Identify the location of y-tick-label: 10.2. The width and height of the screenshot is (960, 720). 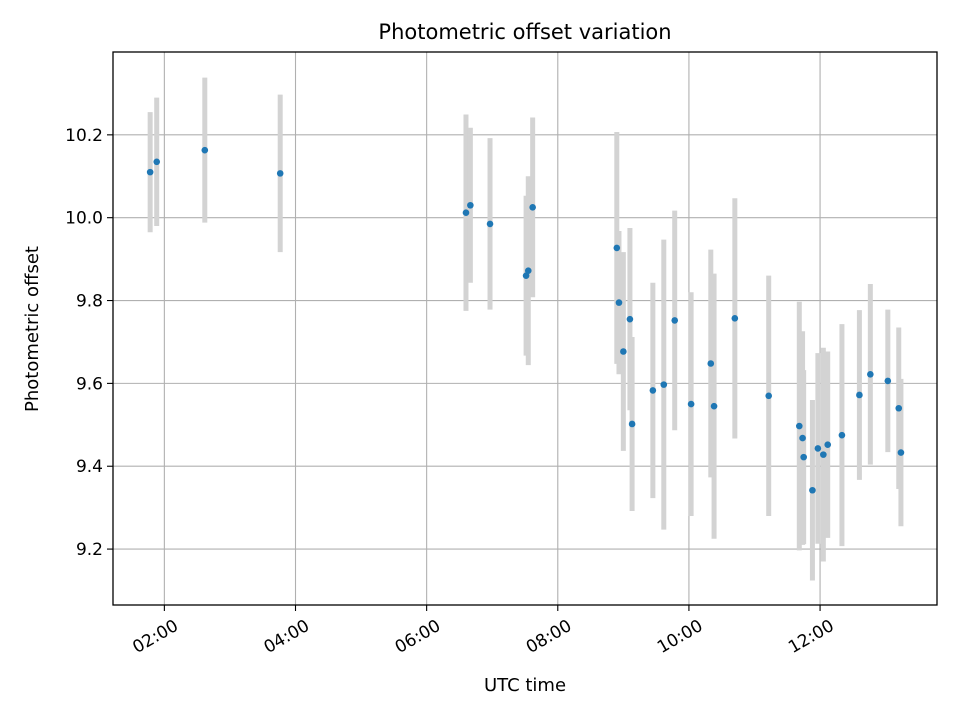
(84, 136).